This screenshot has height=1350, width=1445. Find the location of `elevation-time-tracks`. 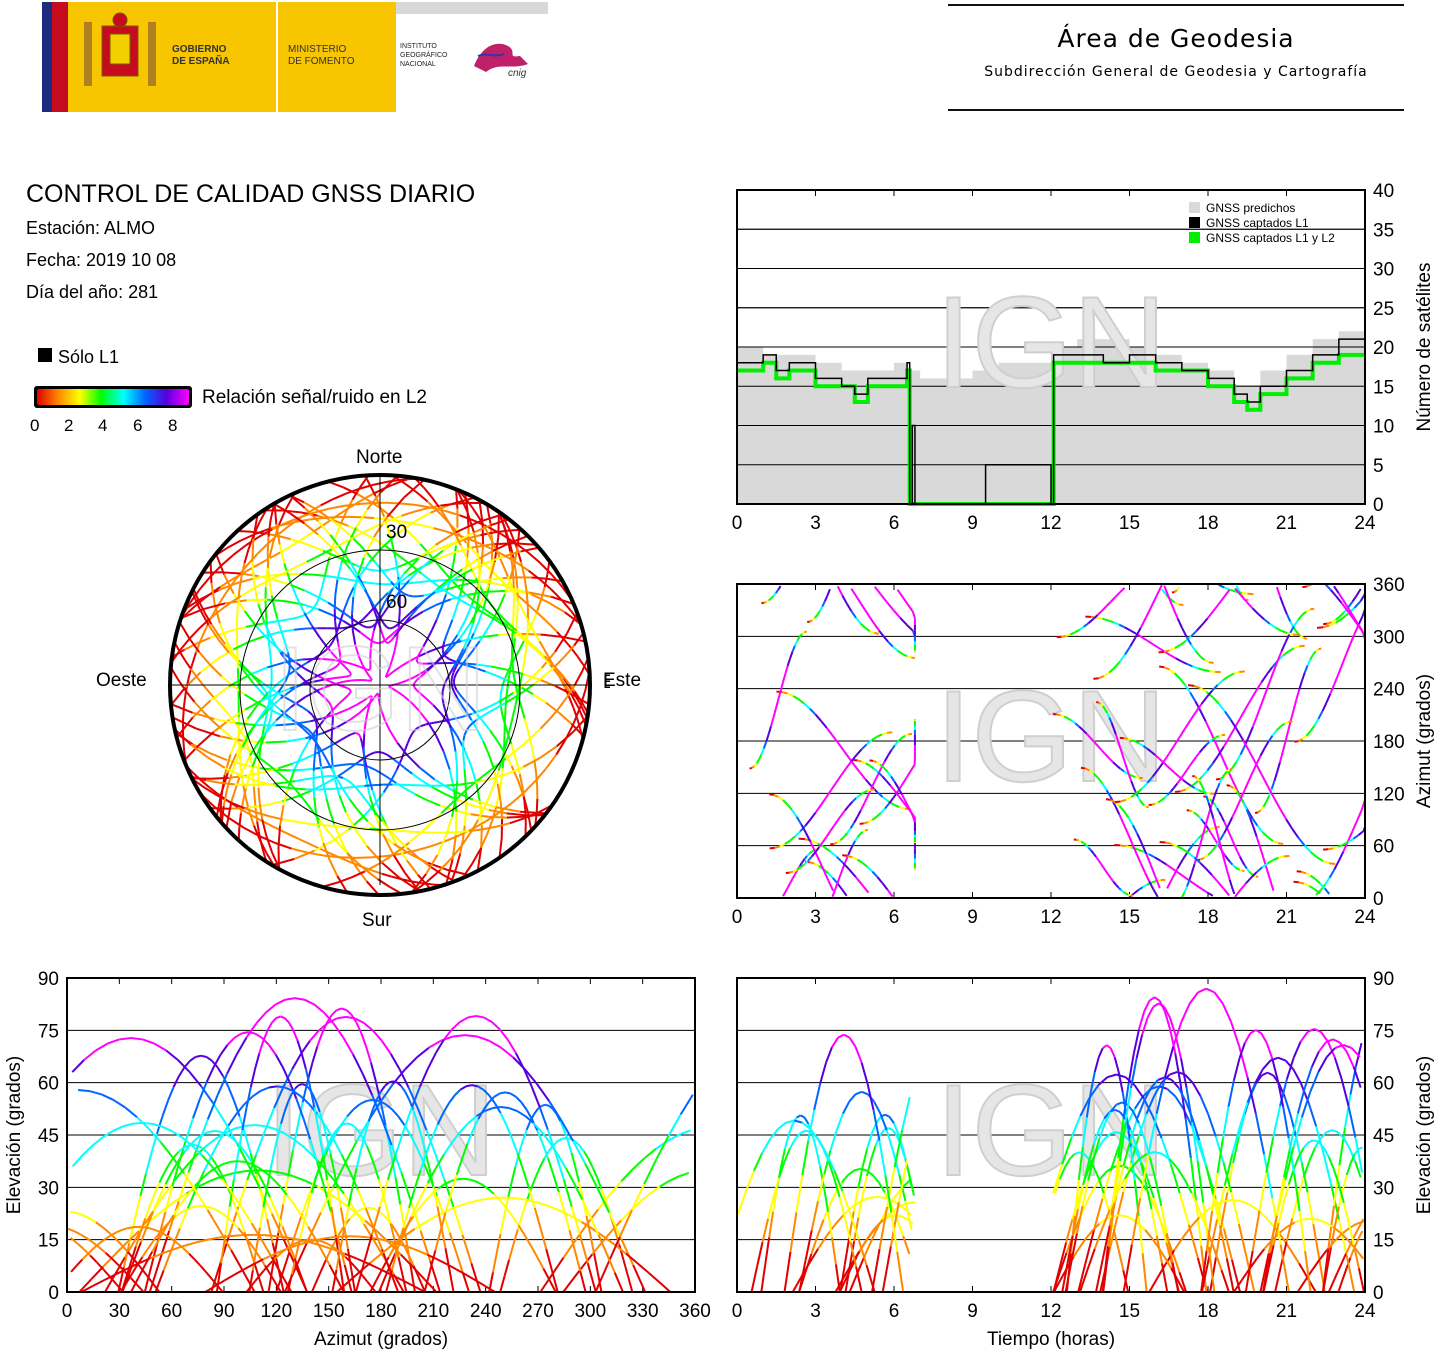

elevation-time-tracks is located at coordinates (1050, 1140).